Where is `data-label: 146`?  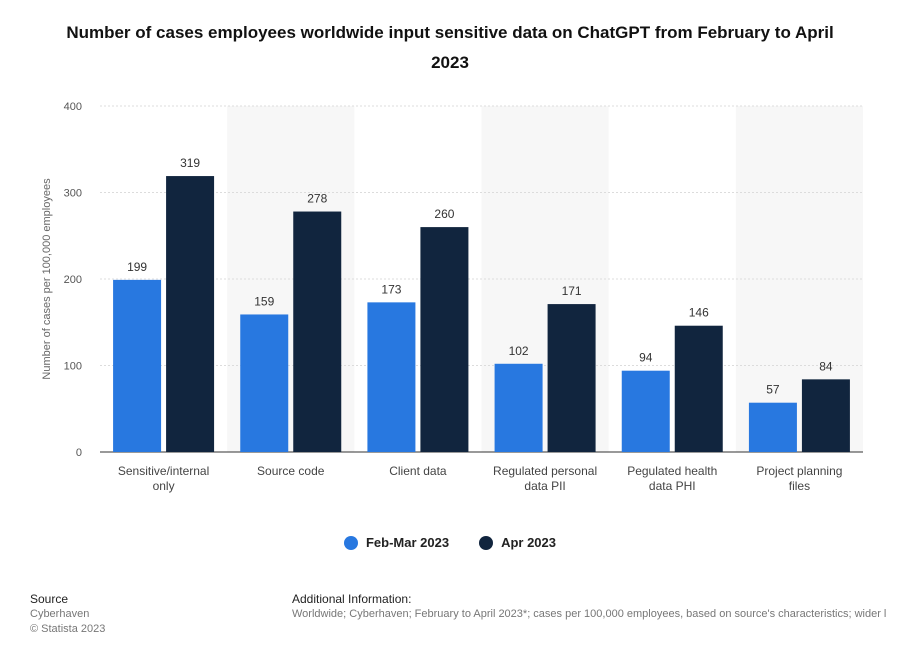
data-label: 146 is located at coordinates (699, 313).